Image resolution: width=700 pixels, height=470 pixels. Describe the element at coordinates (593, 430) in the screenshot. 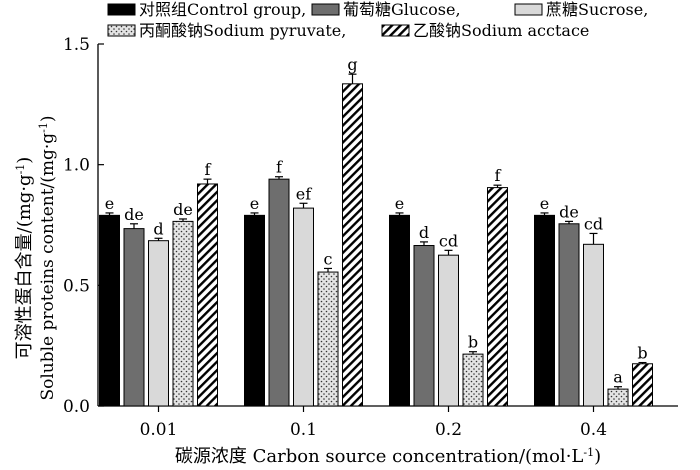

I see `x-tick-label: 0.4` at that location.